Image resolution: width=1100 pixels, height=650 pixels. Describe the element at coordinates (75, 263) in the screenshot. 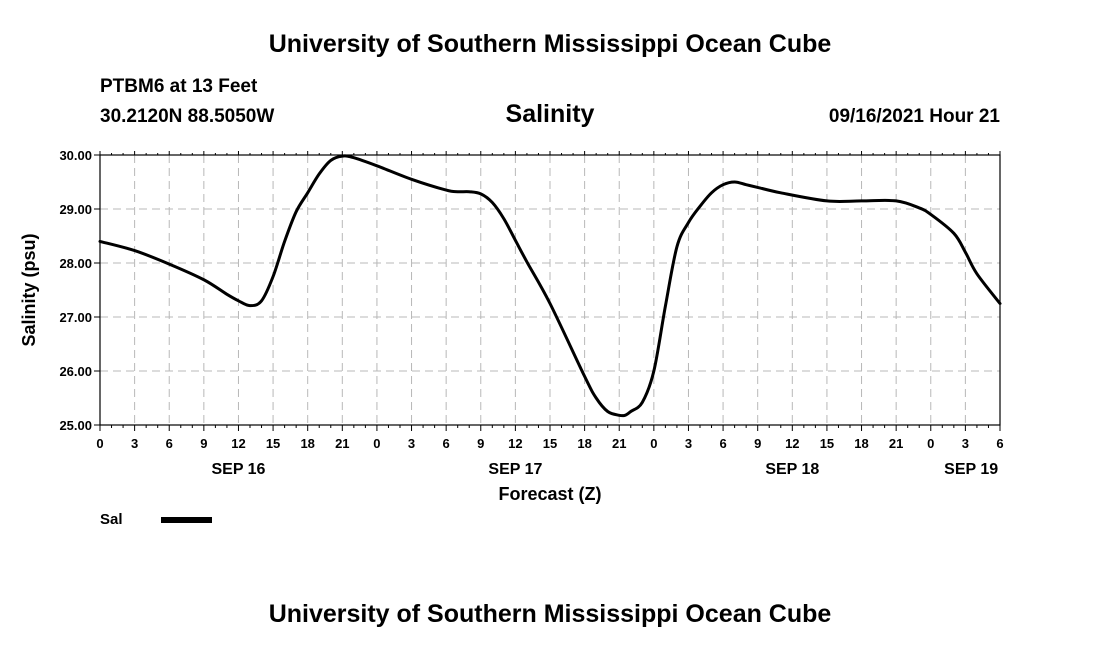

I see `y-tick-label: 28.00` at that location.